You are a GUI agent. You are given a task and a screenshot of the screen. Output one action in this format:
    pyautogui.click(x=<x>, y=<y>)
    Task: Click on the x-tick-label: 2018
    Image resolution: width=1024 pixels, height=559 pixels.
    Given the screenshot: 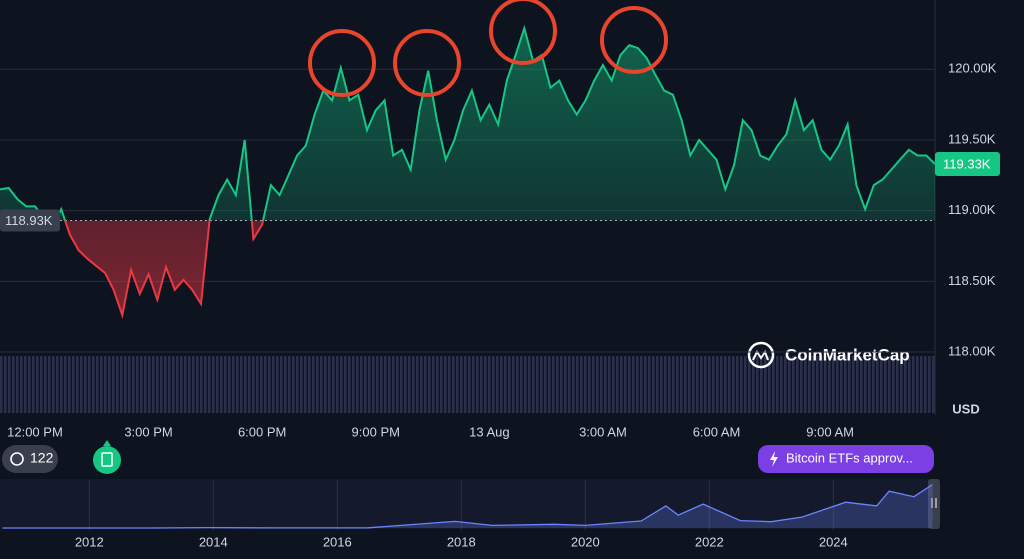 What is the action you would take?
    pyautogui.click(x=461, y=541)
    